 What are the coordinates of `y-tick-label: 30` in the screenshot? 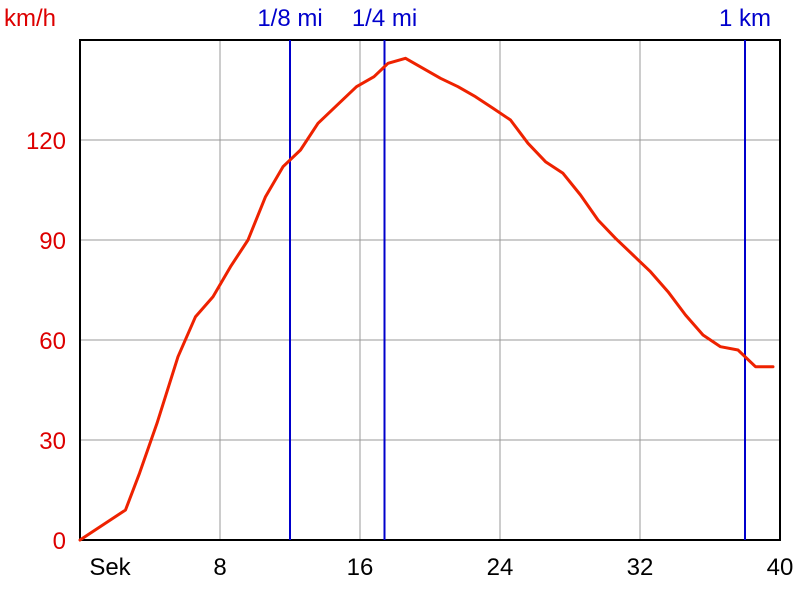 It's located at (52, 441).